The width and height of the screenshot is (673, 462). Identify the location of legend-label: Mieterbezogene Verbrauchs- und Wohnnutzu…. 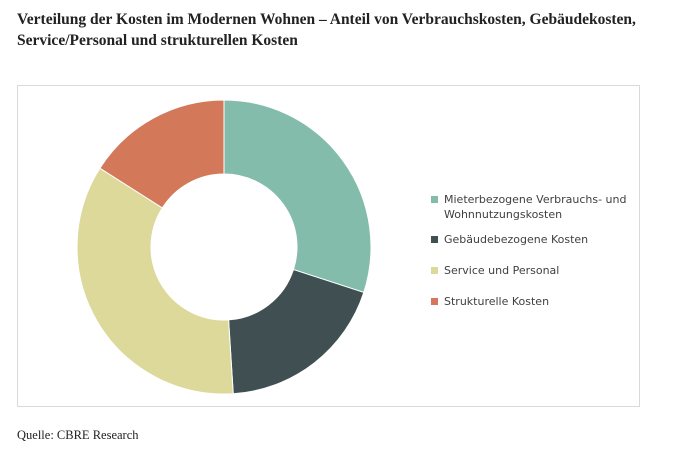
(535, 207).